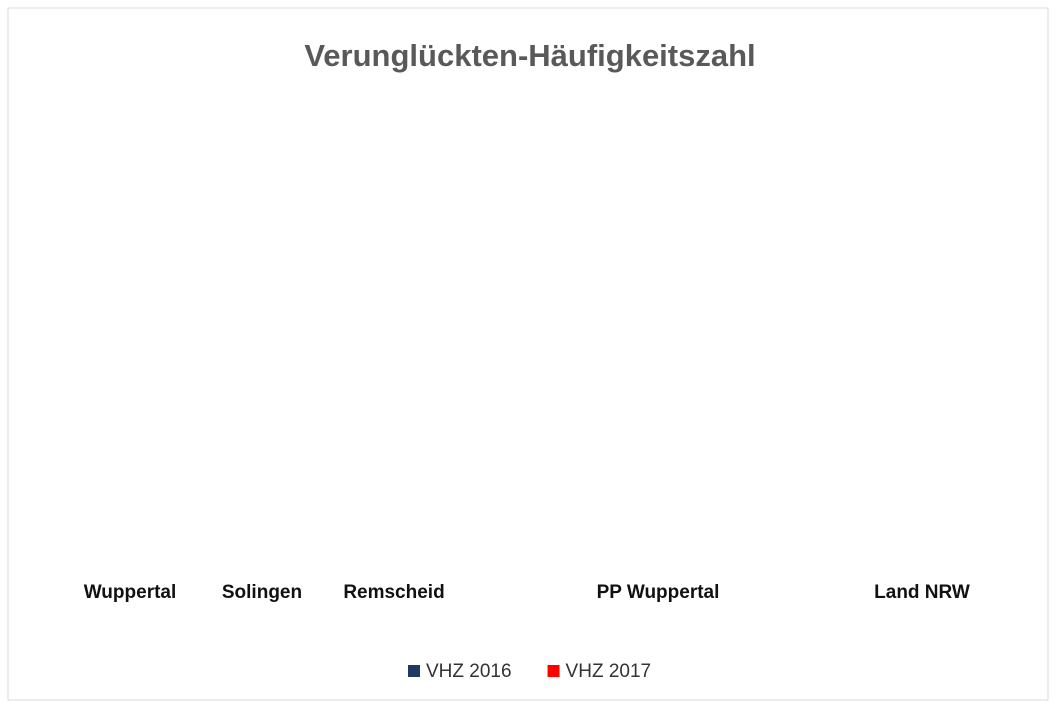 This screenshot has width=1057, height=709. Describe the element at coordinates (658, 592) in the screenshot. I see `x-tick-label: PP Wuppertal` at that location.